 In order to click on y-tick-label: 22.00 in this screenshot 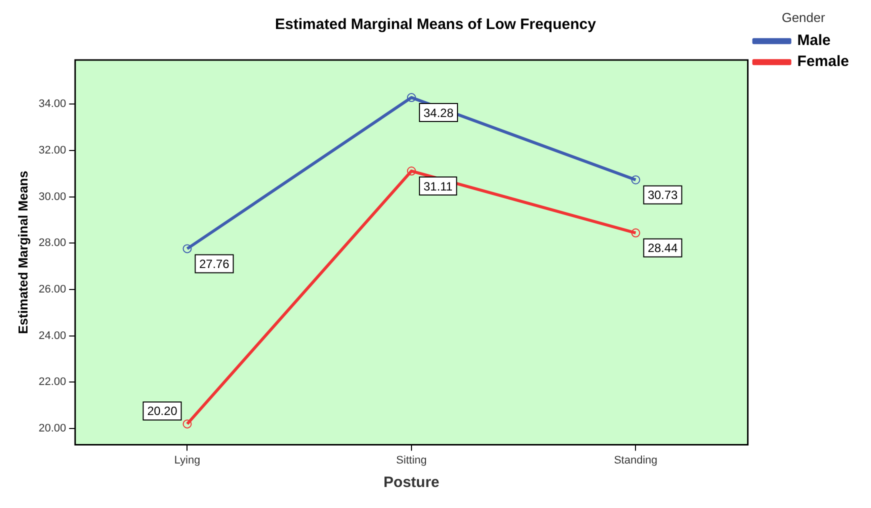, I will do `click(52, 382)`.